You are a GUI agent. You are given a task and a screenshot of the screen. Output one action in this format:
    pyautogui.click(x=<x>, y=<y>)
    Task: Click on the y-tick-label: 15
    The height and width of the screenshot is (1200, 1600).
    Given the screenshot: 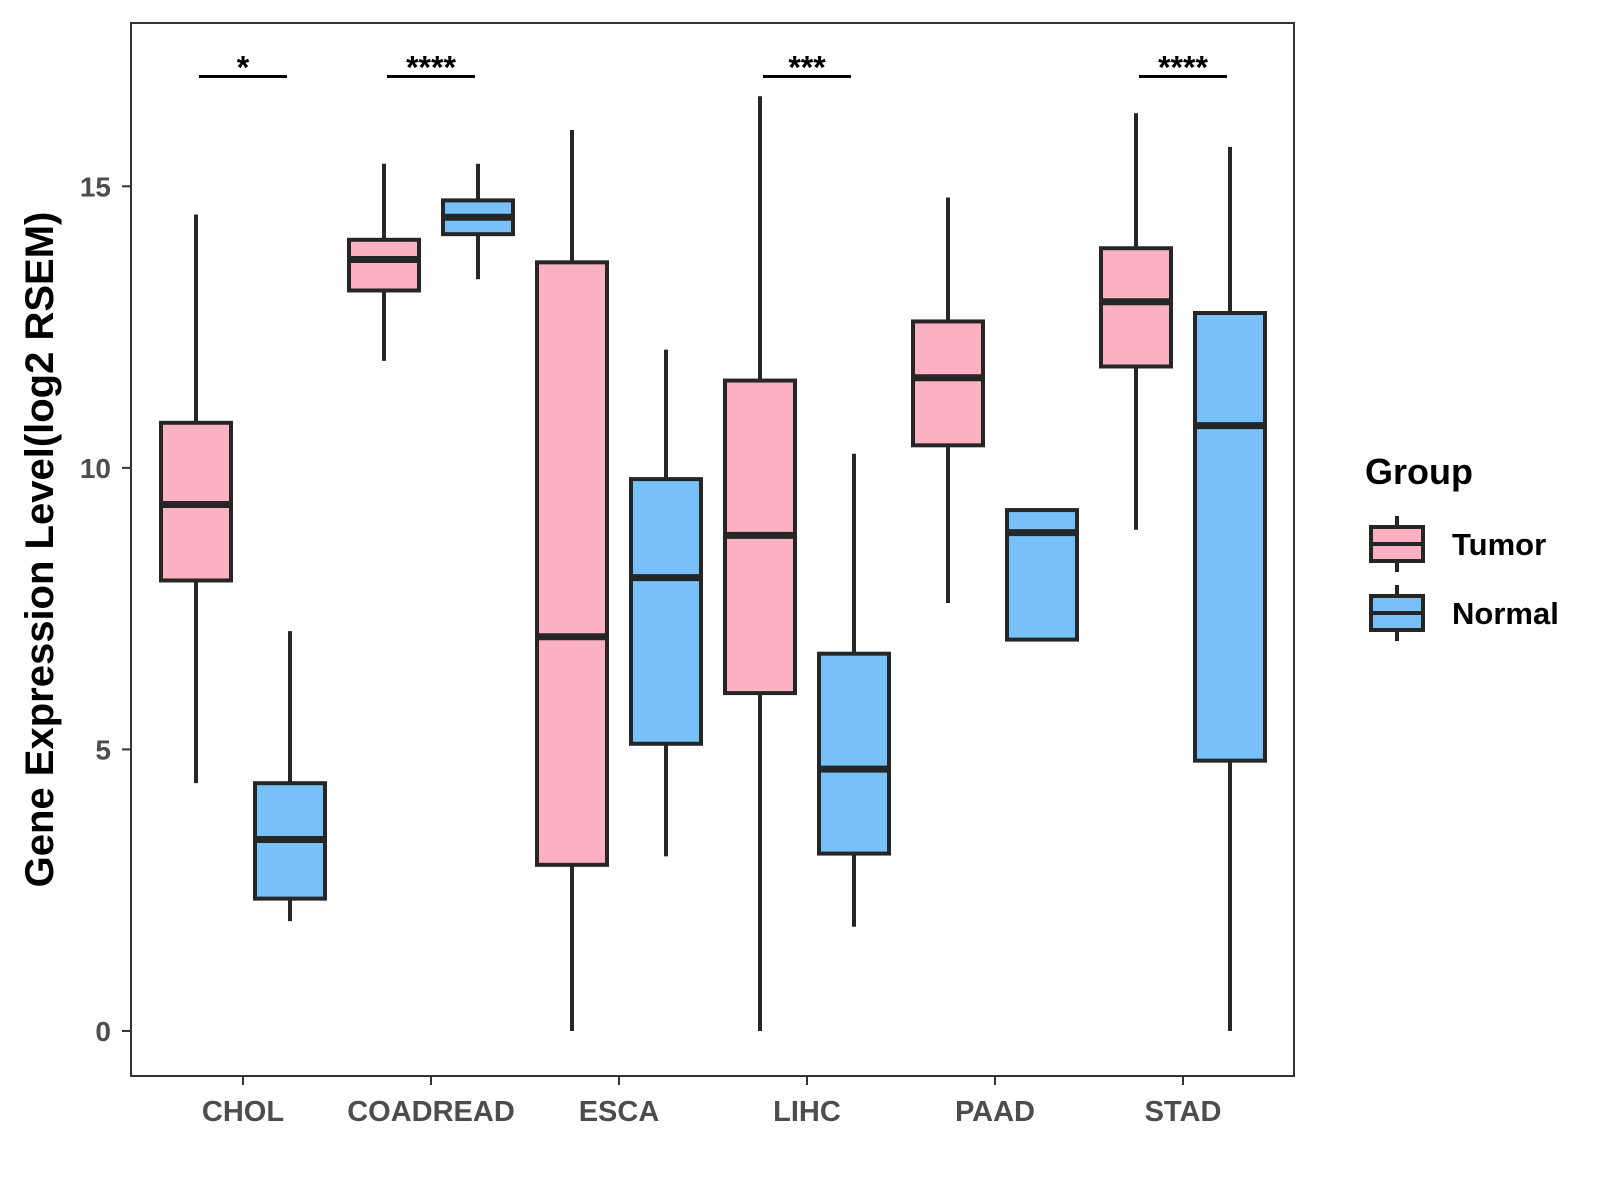 What is the action you would take?
    pyautogui.click(x=95, y=186)
    